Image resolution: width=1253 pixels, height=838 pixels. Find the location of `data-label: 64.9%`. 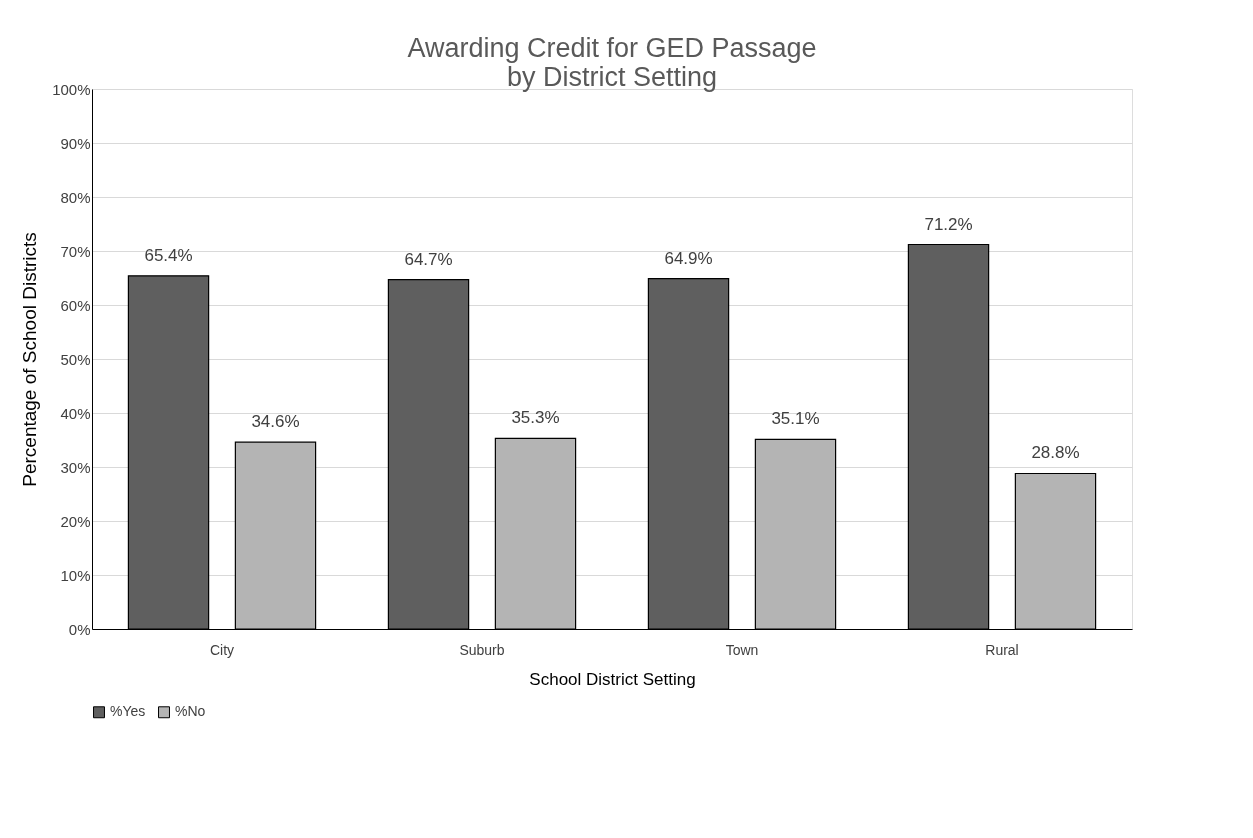

data-label: 64.9% is located at coordinates (688, 258).